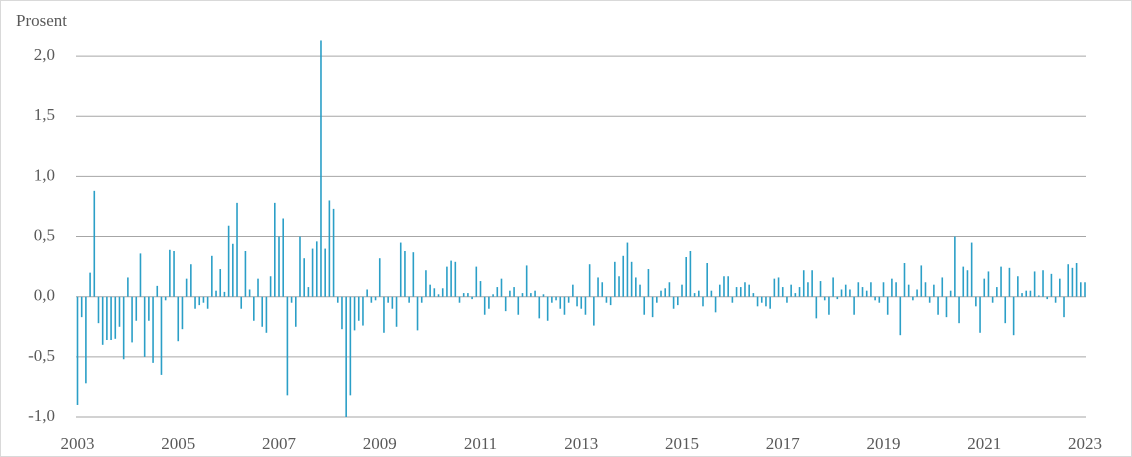  Describe the element at coordinates (480, 443) in the screenshot. I see `x-tick-label: 2011` at that location.